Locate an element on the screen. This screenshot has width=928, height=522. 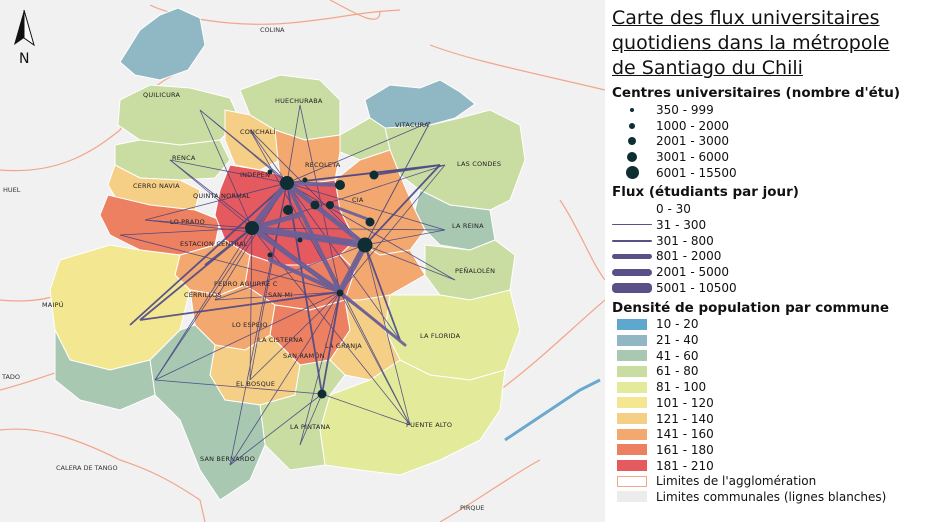
density-legend-title: Densité de population par commune is located at coordinates (751, 307).